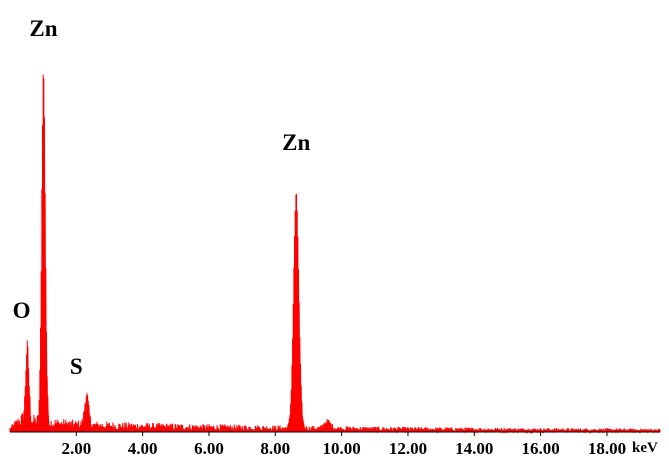 This screenshot has height=459, width=669. What do you see at coordinates (143, 448) in the screenshot?
I see `x-tick-label: 4.00` at bounding box center [143, 448].